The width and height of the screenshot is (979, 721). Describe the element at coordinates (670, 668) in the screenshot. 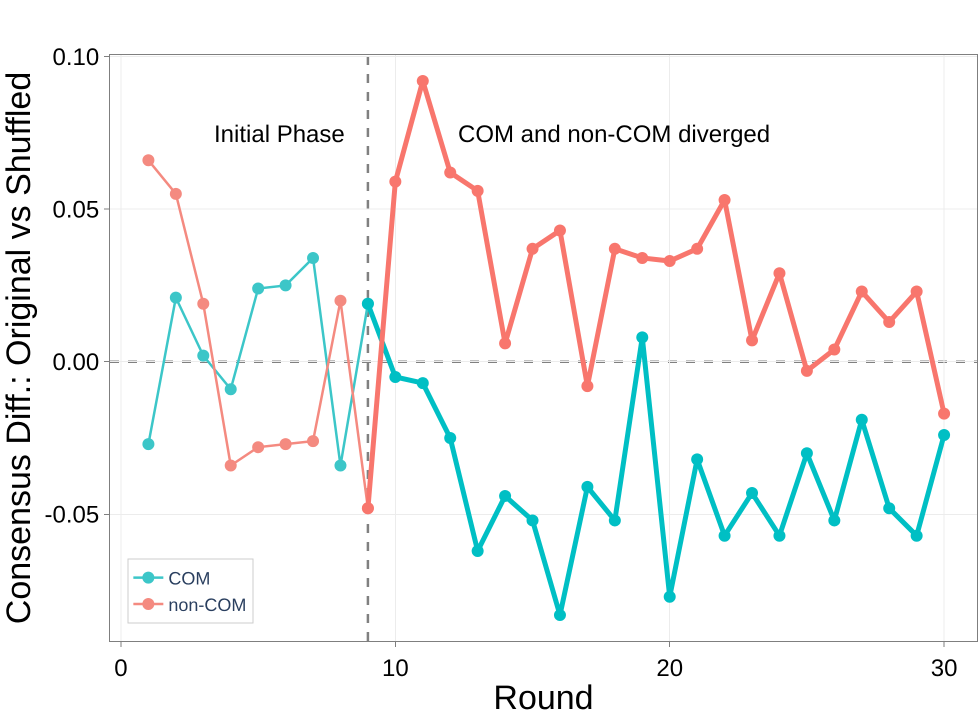

I see `x-tick-label: 20` at that location.